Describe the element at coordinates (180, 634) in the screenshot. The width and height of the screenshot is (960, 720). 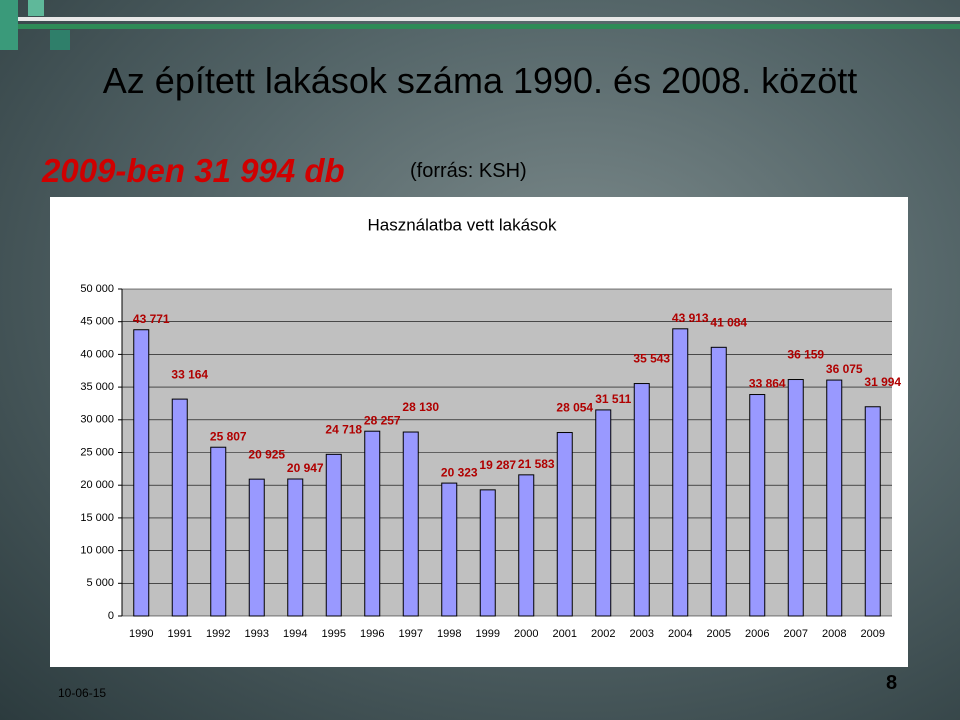
I see `x-tick-label: 1991` at that location.